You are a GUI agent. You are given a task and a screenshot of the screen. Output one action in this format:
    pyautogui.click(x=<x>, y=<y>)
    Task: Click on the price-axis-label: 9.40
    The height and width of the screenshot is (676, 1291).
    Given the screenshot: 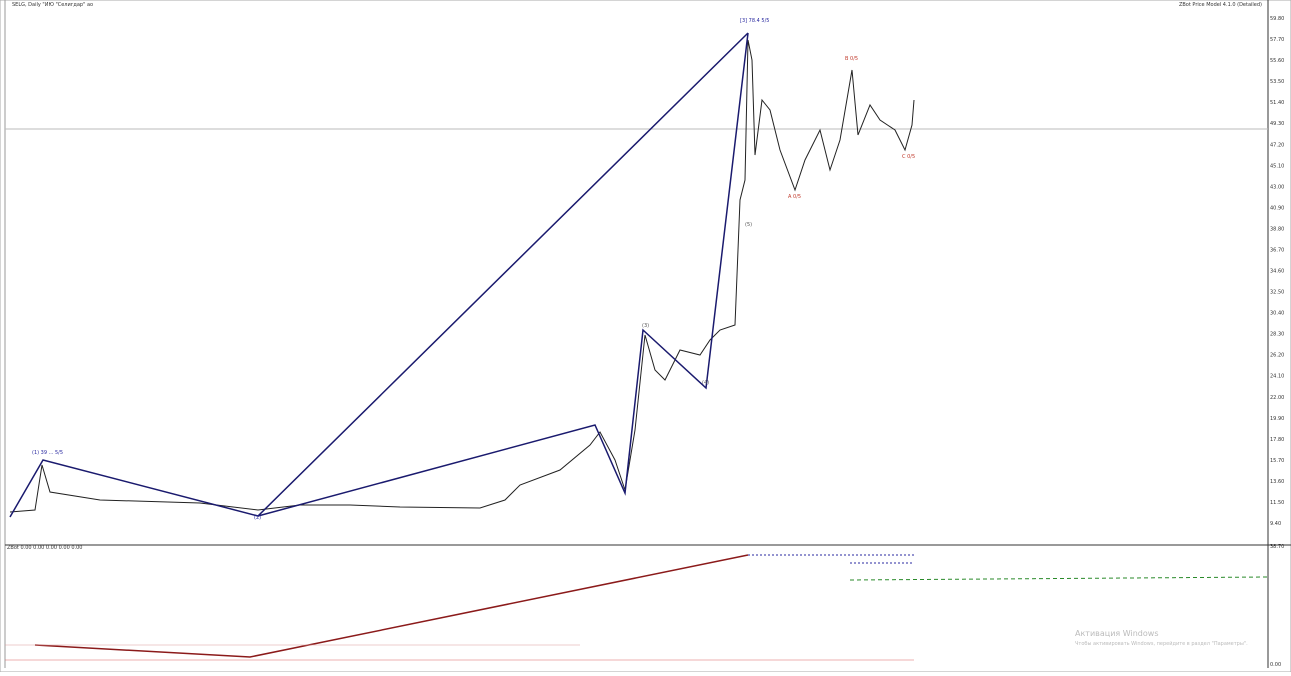 What is the action you would take?
    pyautogui.click(x=1275, y=524)
    